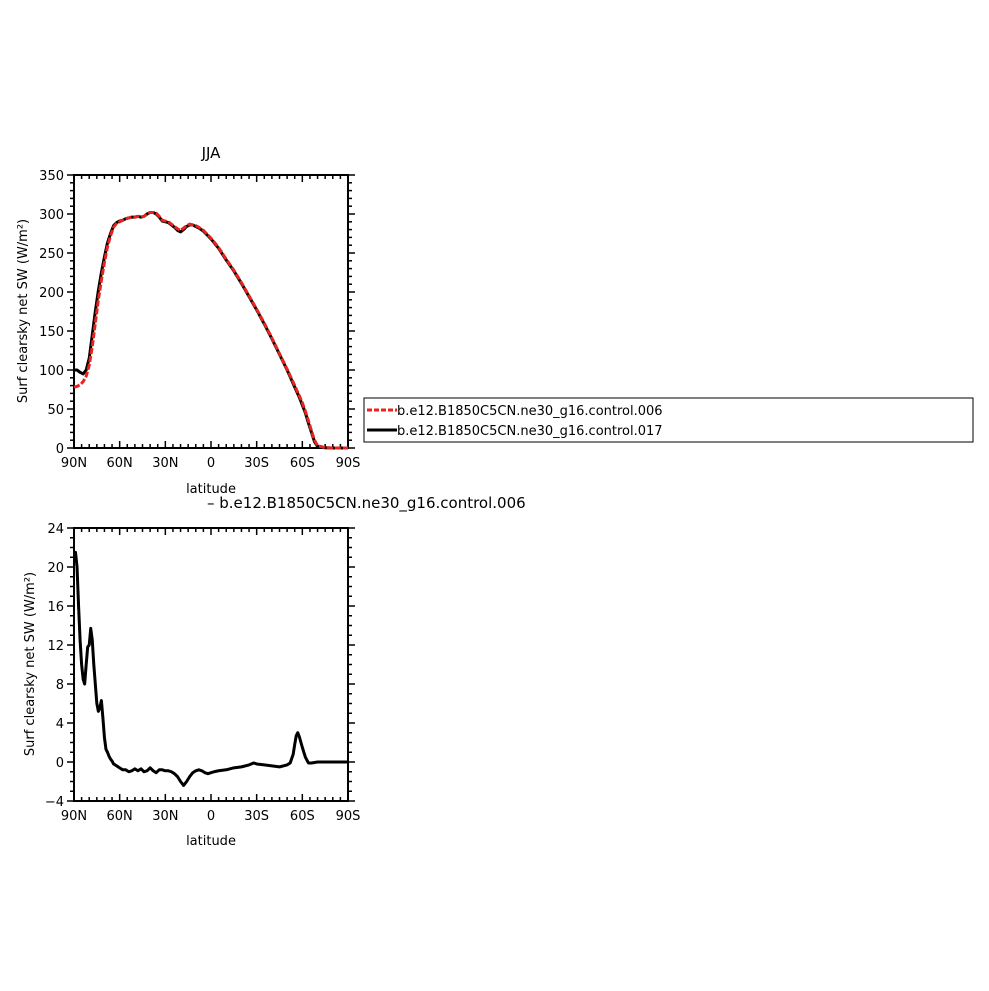  What do you see at coordinates (366, 503) in the screenshot?
I see `bottom-chart-title: – b.e12.B1850C5CN.ne30_g16.control.006` at bounding box center [366, 503].